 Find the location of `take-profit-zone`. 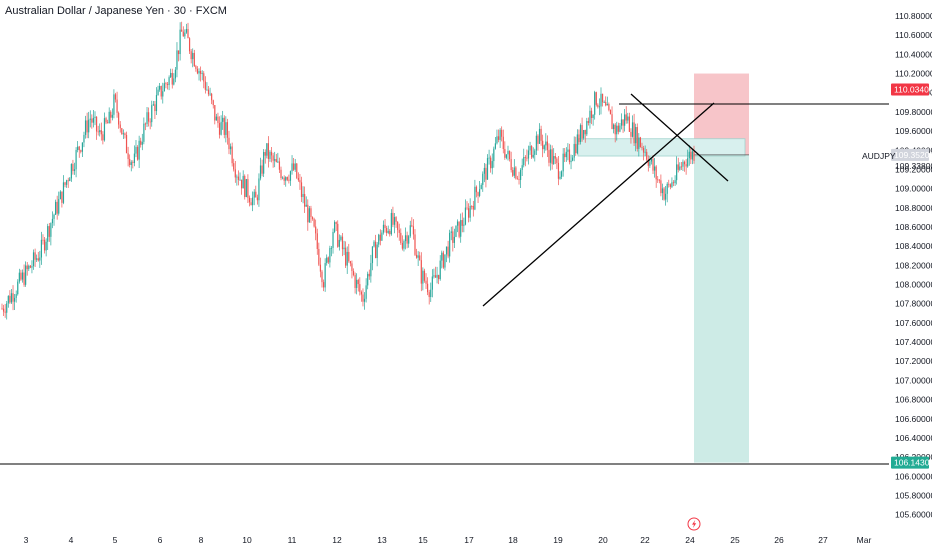

take-profit-zone is located at coordinates (721, 308).